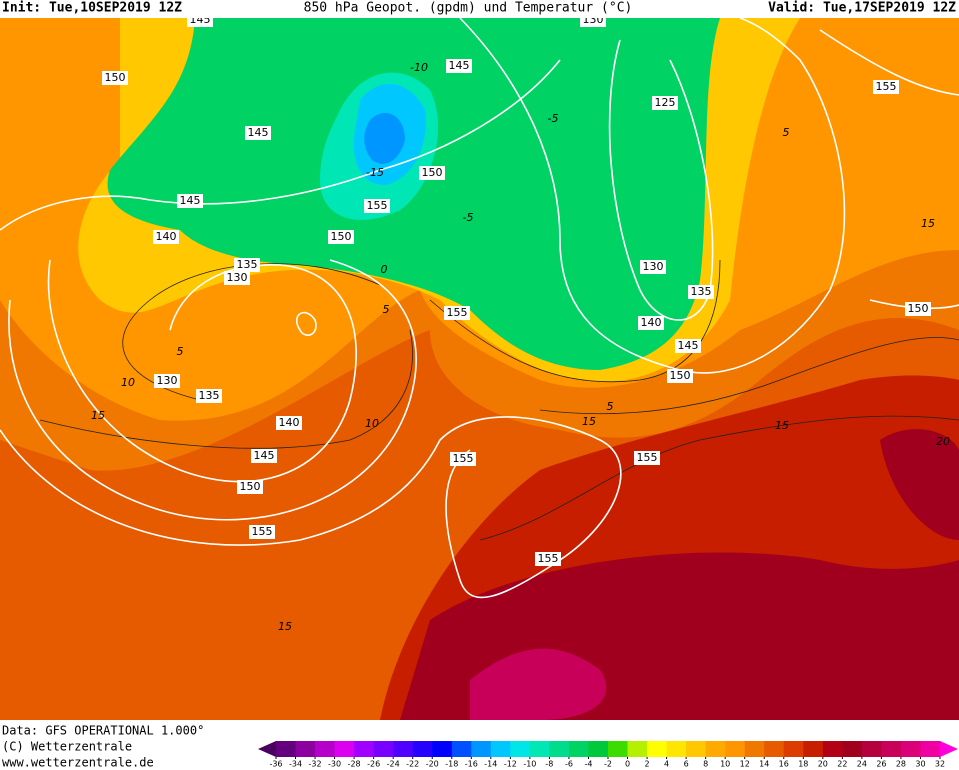 This screenshot has height=770, width=959. What do you see at coordinates (419, 67) in the screenshot?
I see `temperature-label: -10` at bounding box center [419, 67].